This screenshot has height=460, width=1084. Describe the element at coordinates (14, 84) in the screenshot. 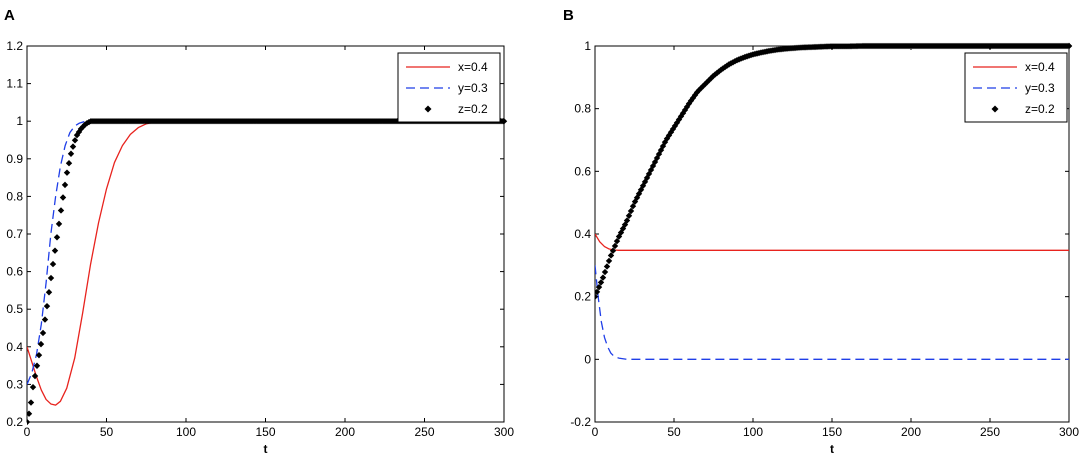

I see `y-tick-label: 1.1` at that location.